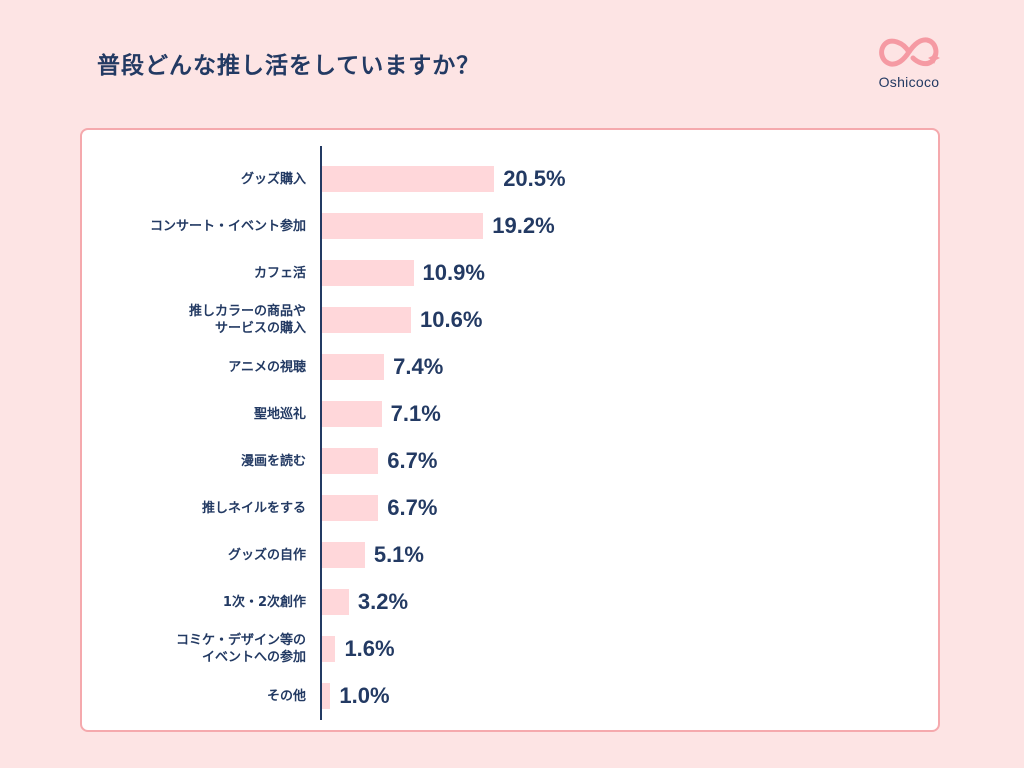 This screenshot has width=1024, height=768. What do you see at coordinates (321, 433) in the screenshot?
I see `y-axis-line` at bounding box center [321, 433].